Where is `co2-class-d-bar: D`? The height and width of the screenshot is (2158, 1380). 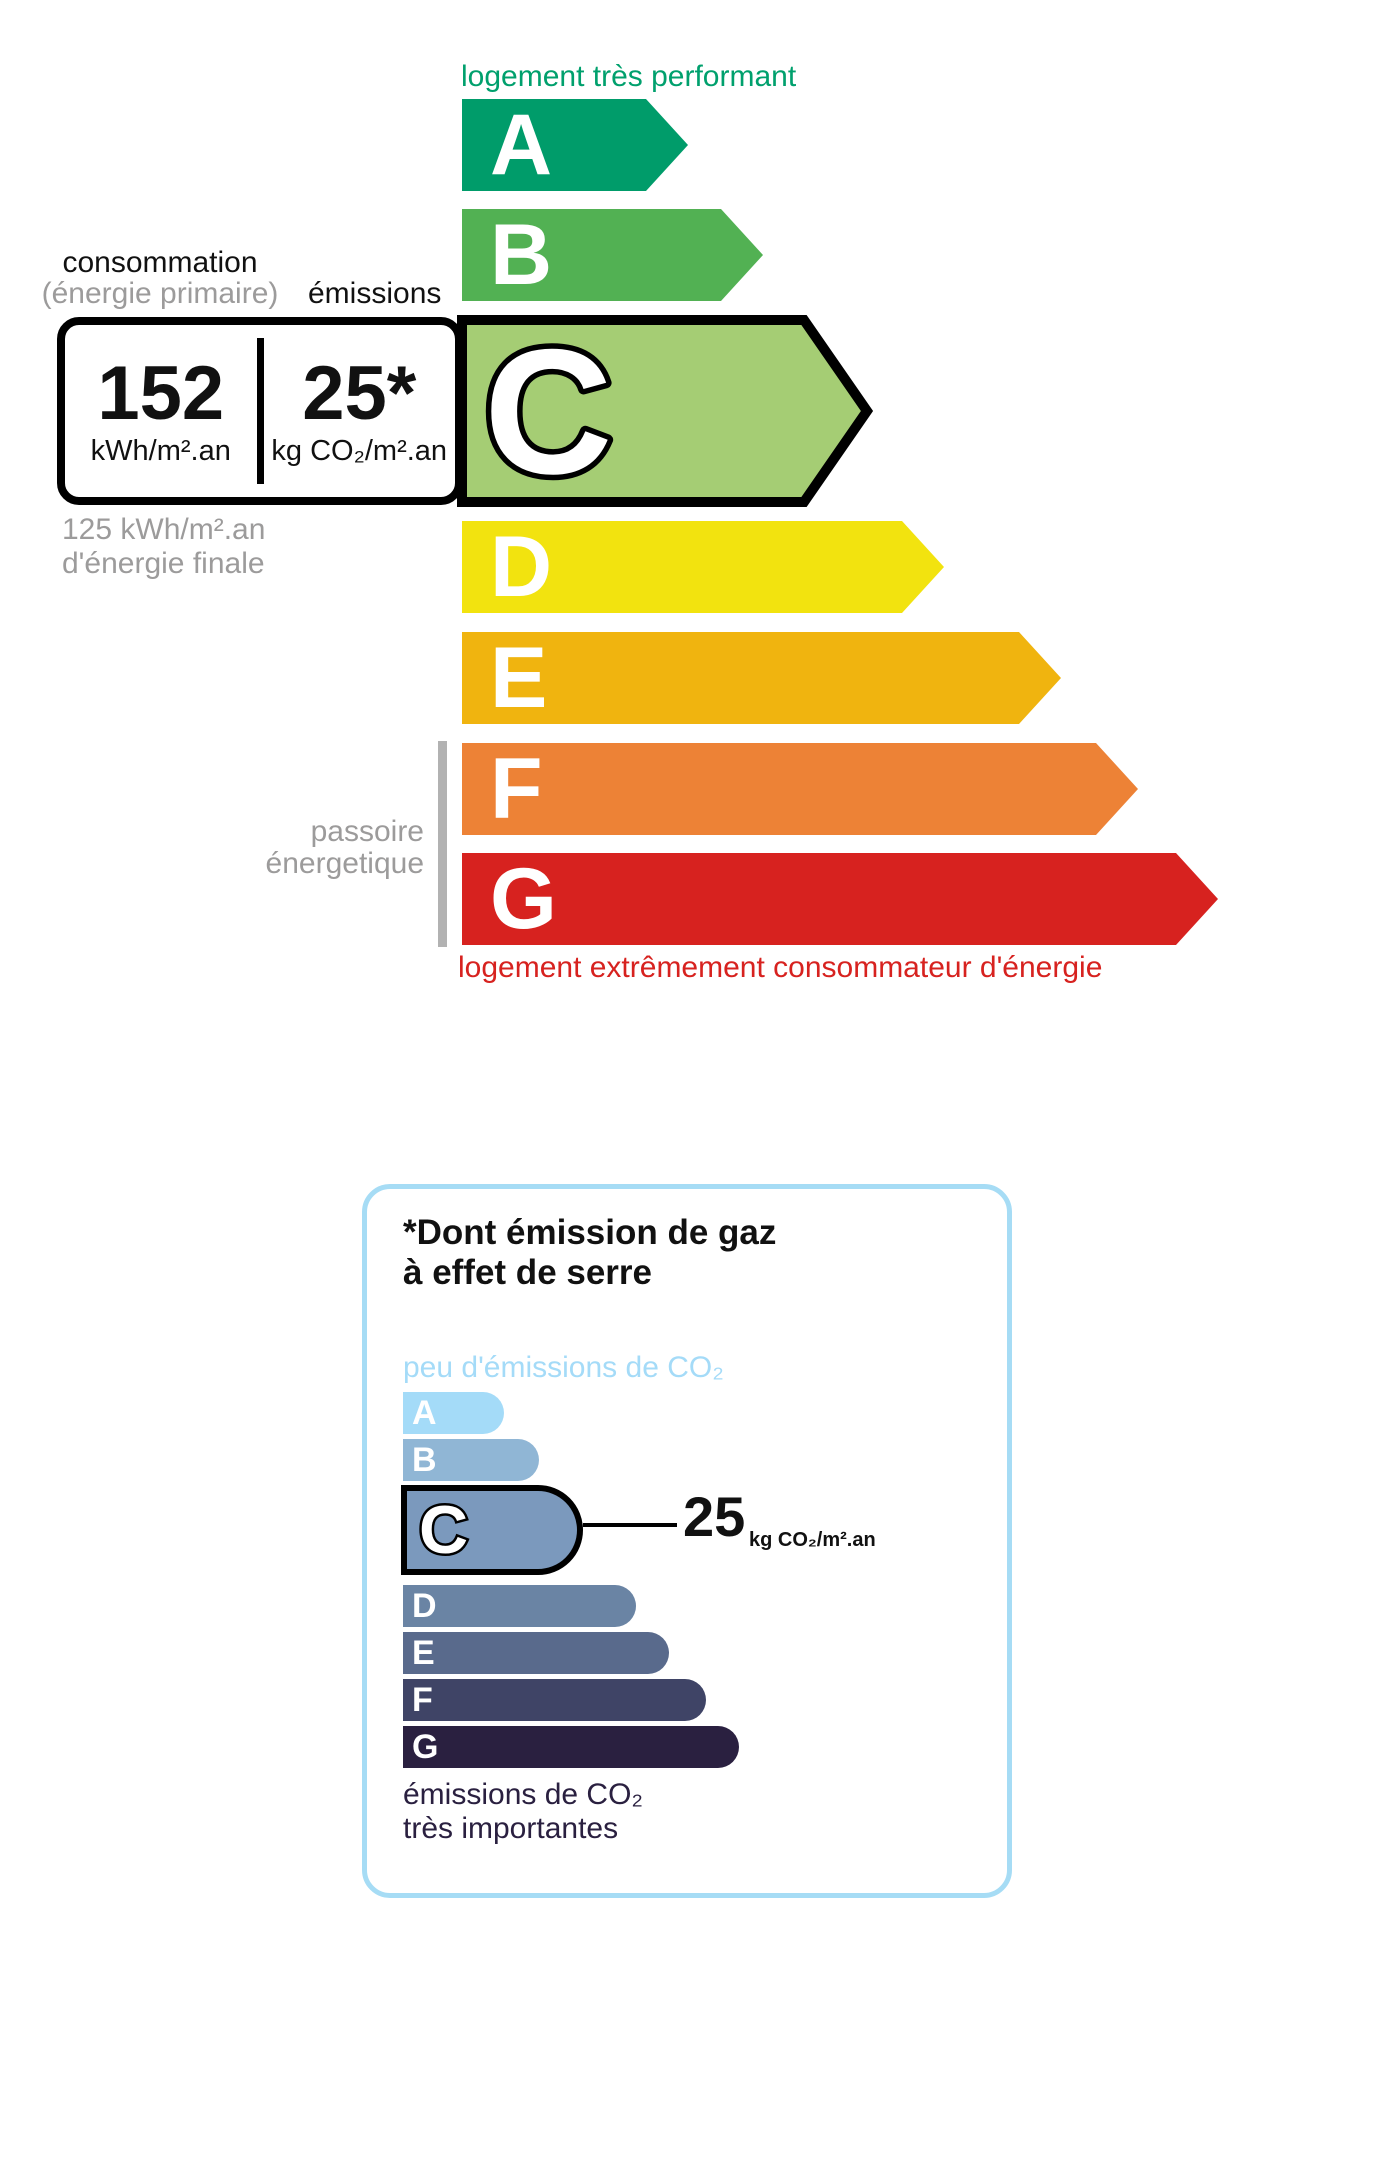
co2-class-d-bar: D is located at coordinates (519, 1606).